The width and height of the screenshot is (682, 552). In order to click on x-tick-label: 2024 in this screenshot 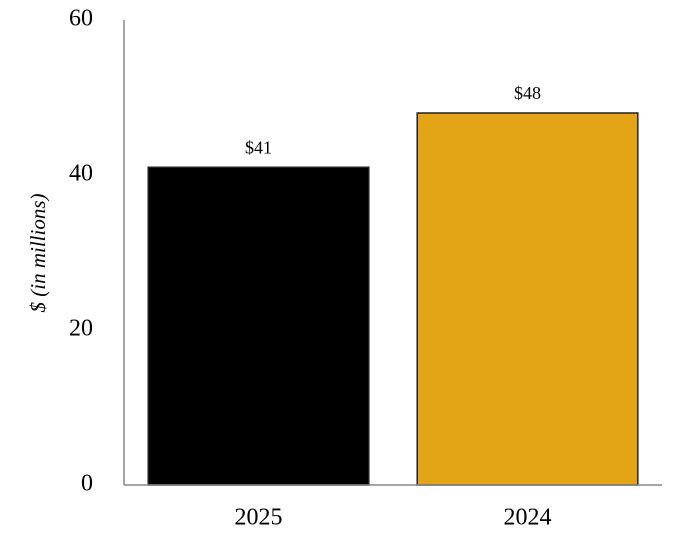, I will do `click(528, 518)`.